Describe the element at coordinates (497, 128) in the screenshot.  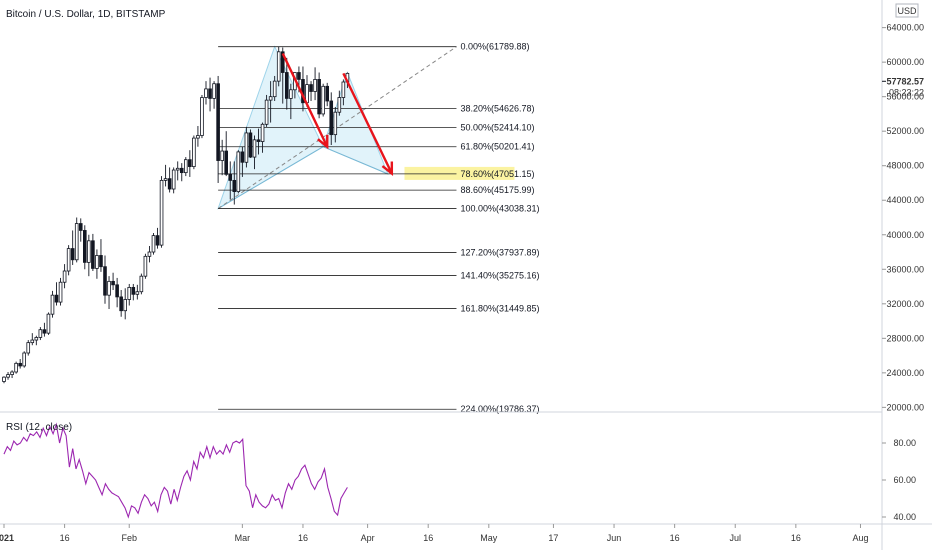
I see `fib-level-label: 50.00%(52414.10)` at that location.